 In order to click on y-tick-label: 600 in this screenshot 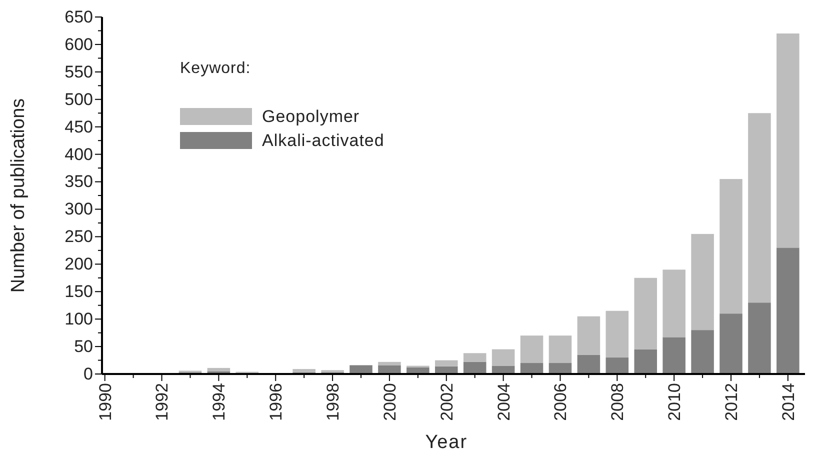, I will do `click(78, 44)`.